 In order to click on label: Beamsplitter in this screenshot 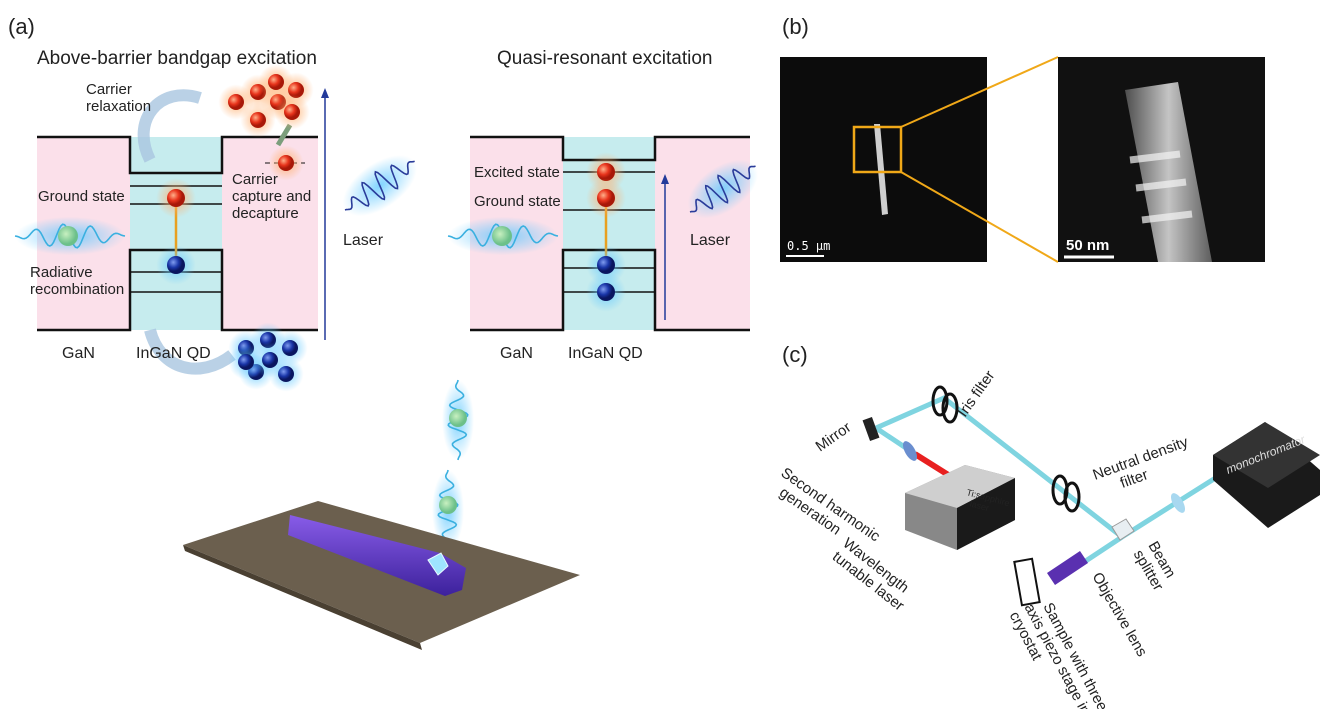, I will do `click(1156, 566)`.